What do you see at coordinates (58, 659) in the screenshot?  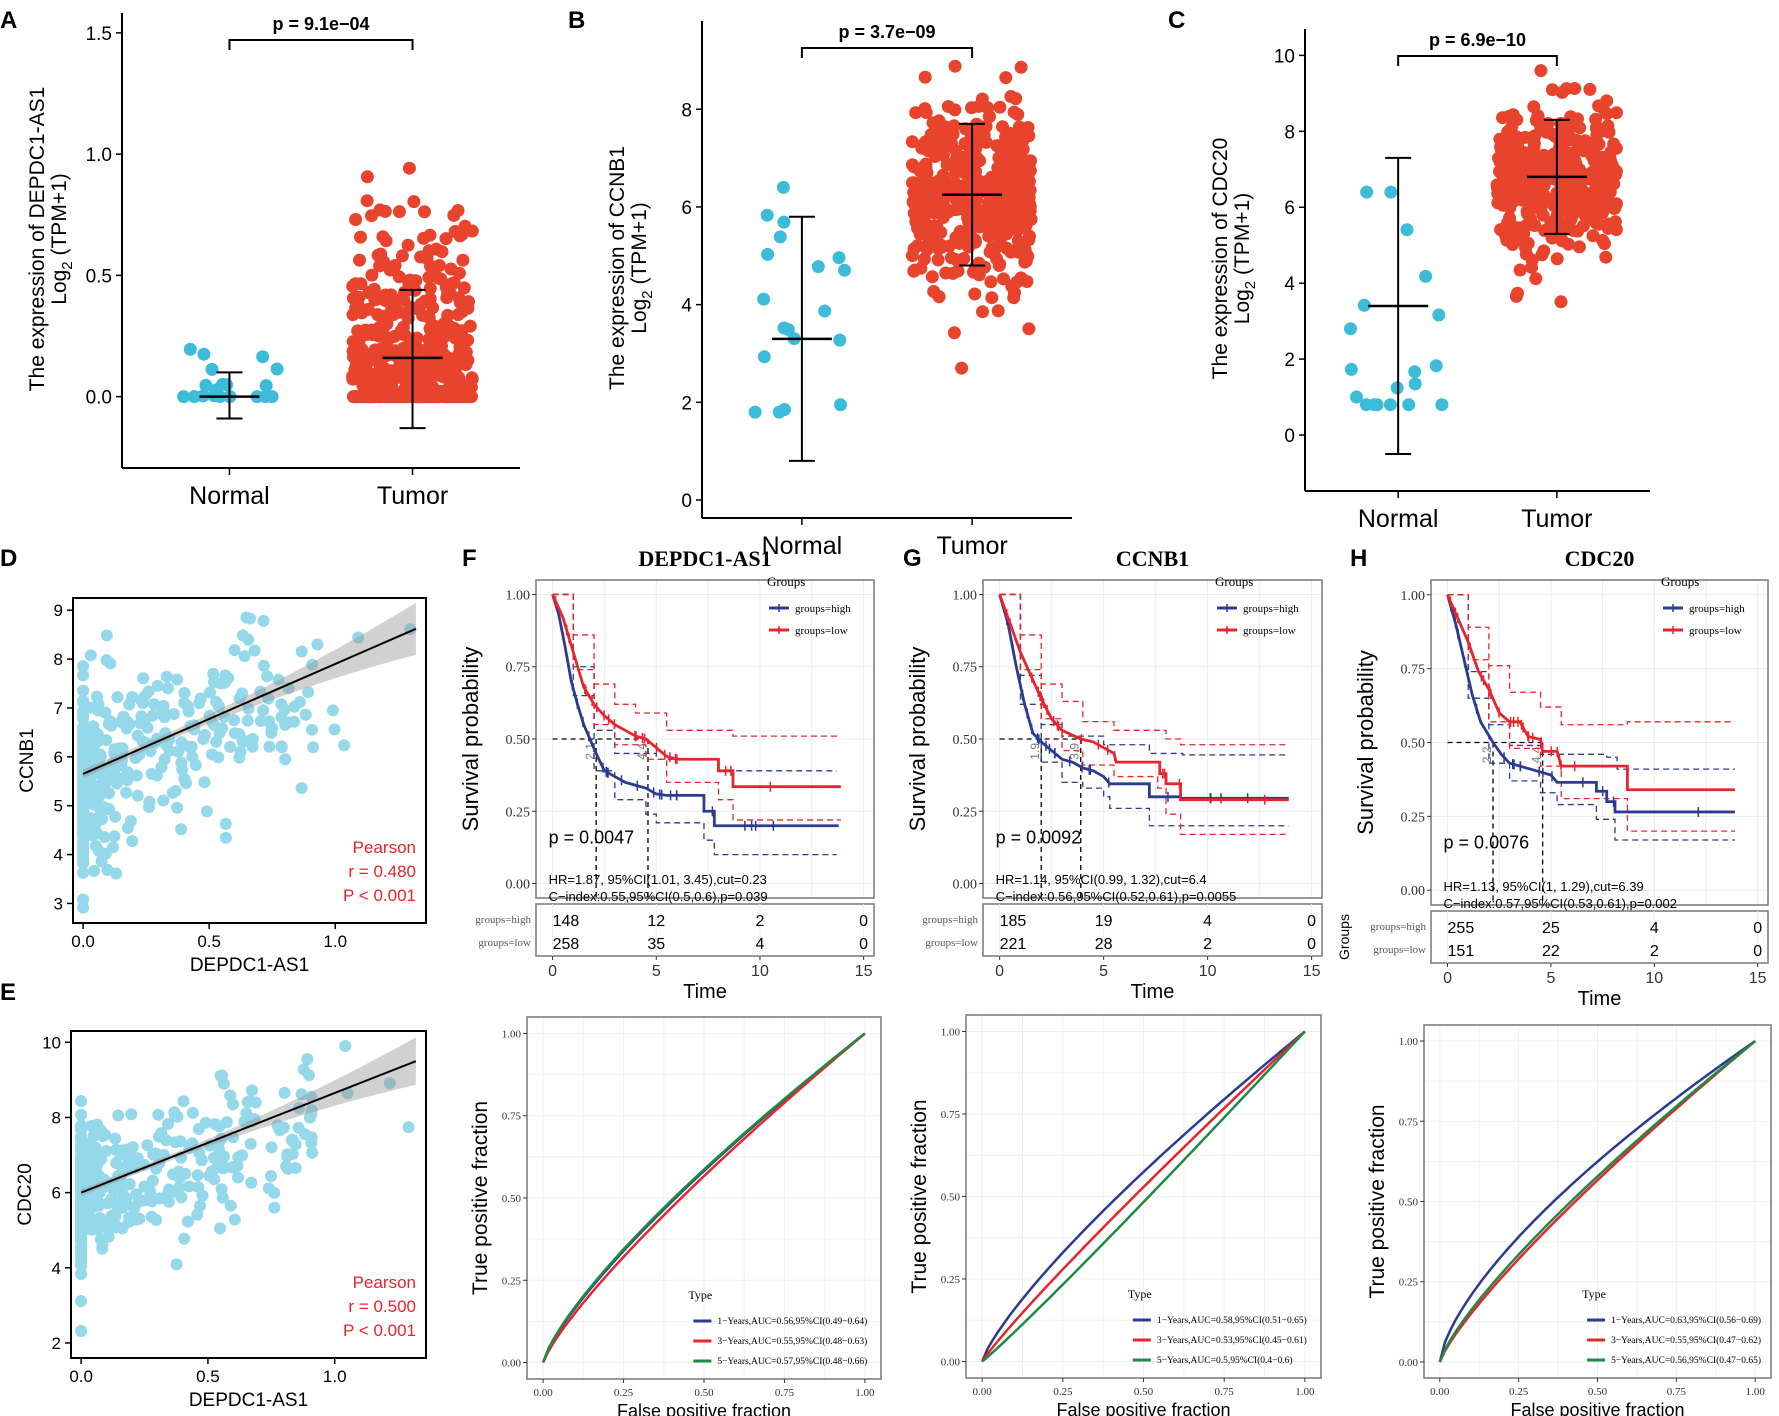 I see `y-tick-label: 8` at bounding box center [58, 659].